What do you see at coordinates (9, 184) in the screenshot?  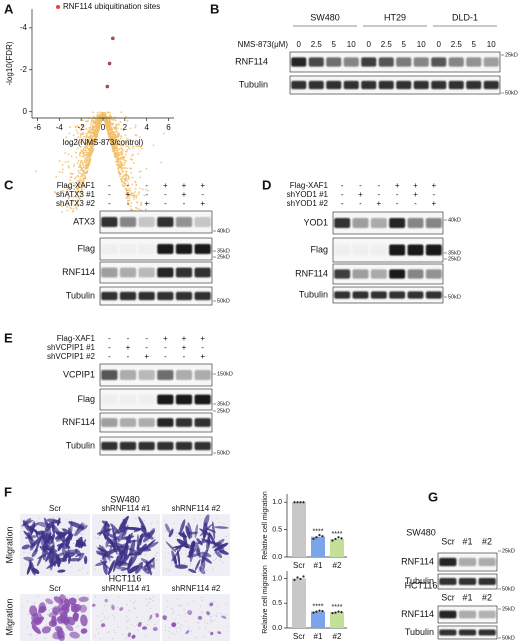 I see `panel-label: C` at bounding box center [9, 184].